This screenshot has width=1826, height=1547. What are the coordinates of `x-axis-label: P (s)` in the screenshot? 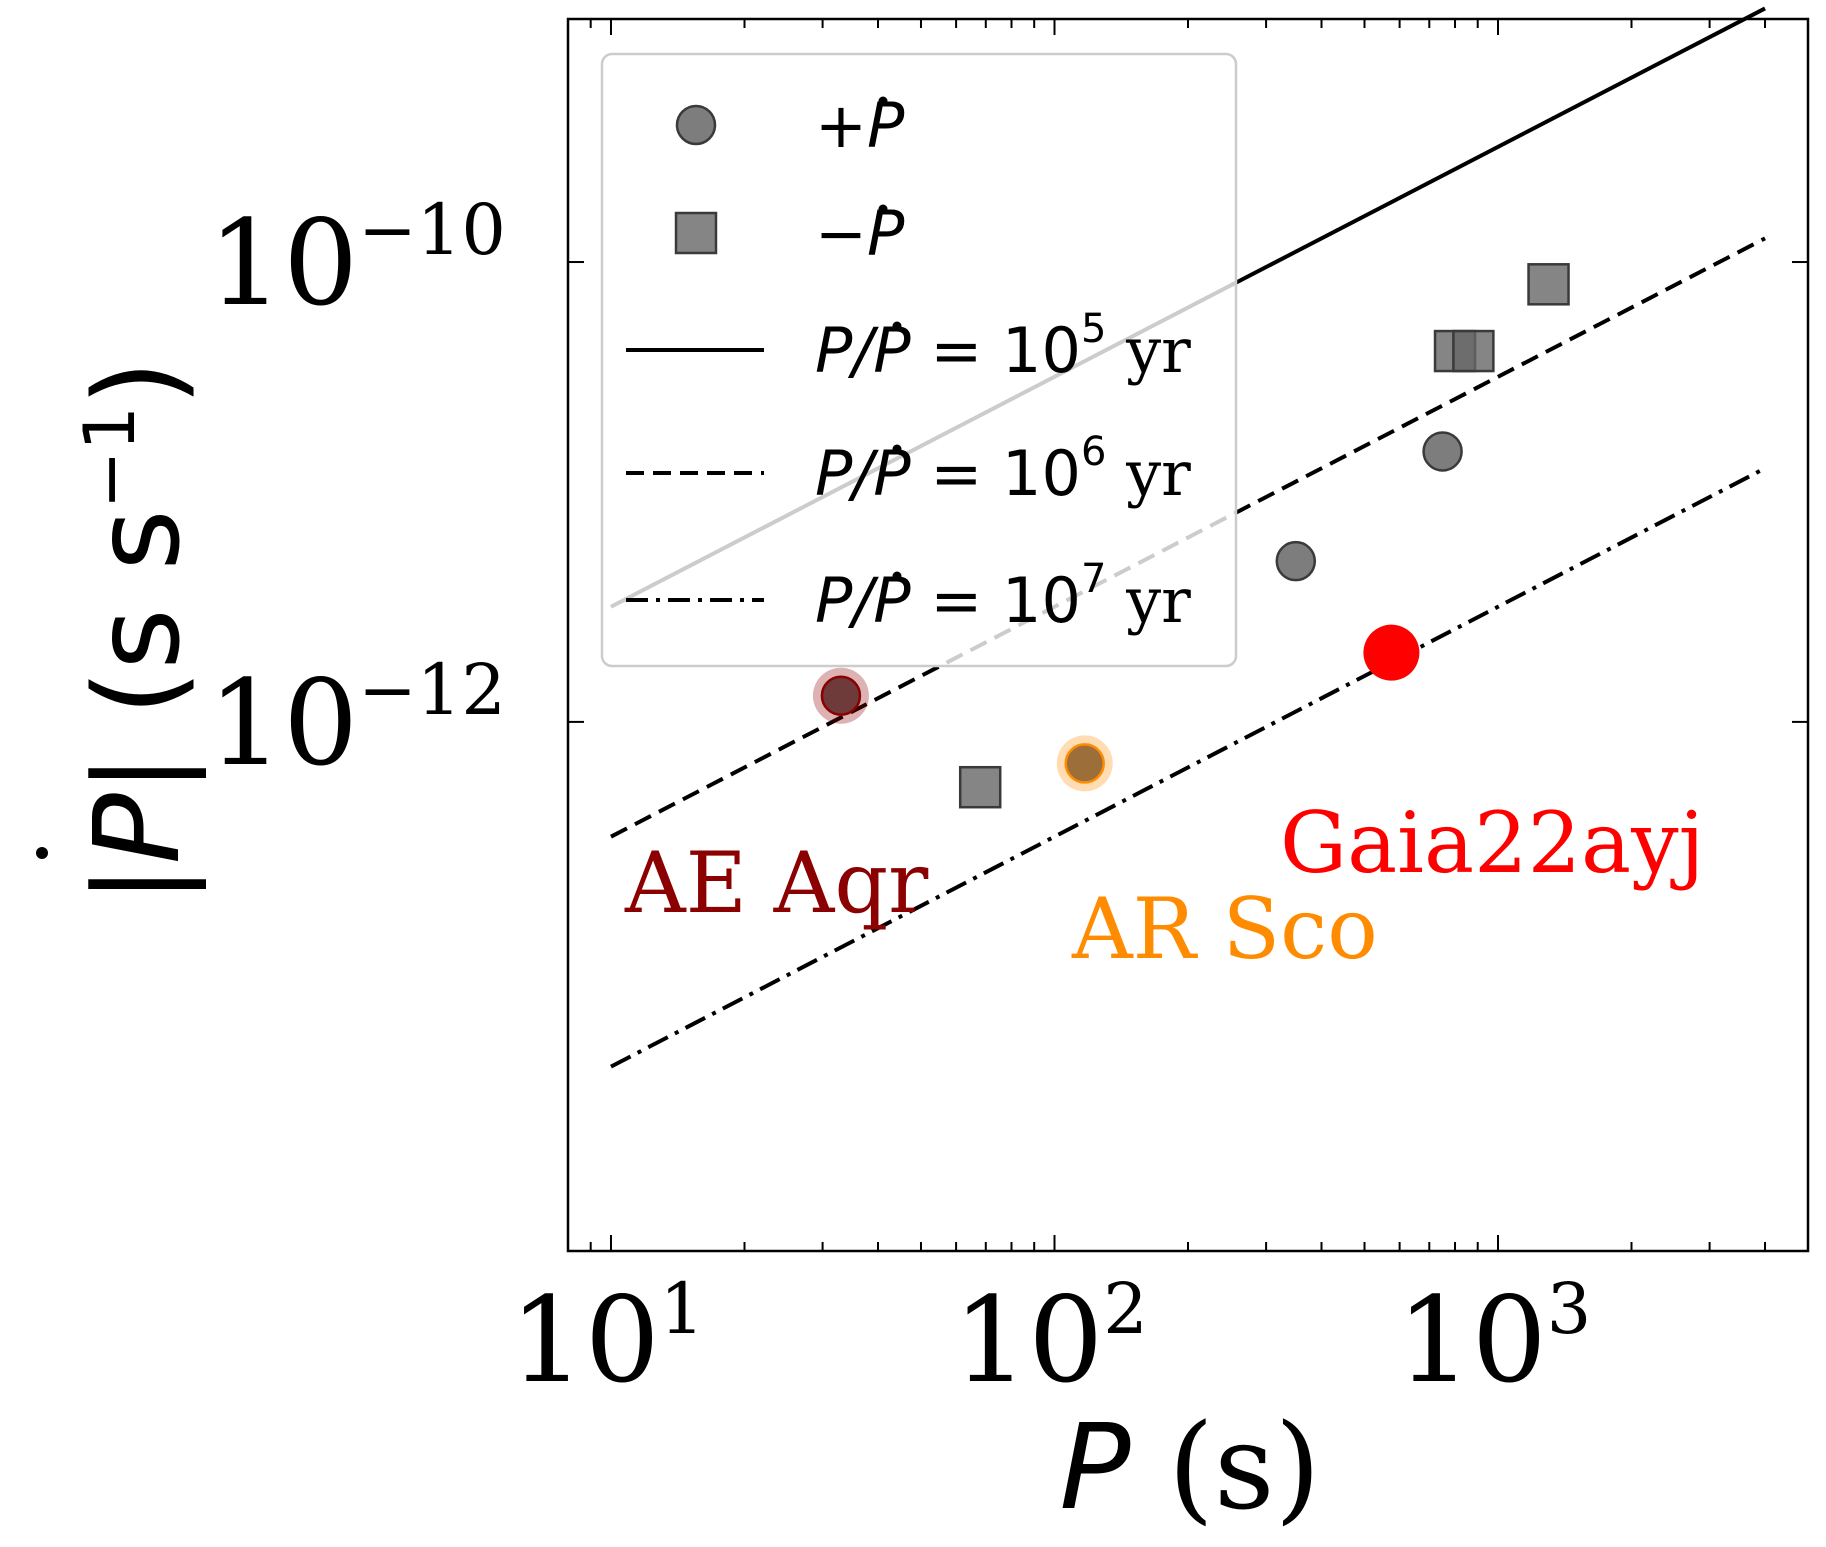 It's located at (1189, 1467).